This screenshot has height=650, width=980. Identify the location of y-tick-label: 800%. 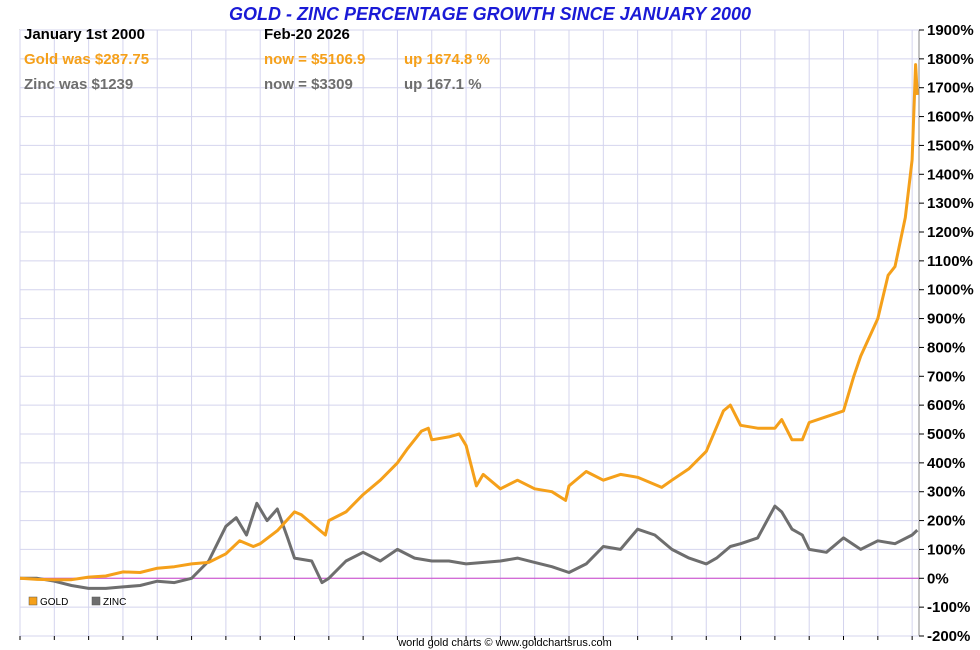
(946, 347).